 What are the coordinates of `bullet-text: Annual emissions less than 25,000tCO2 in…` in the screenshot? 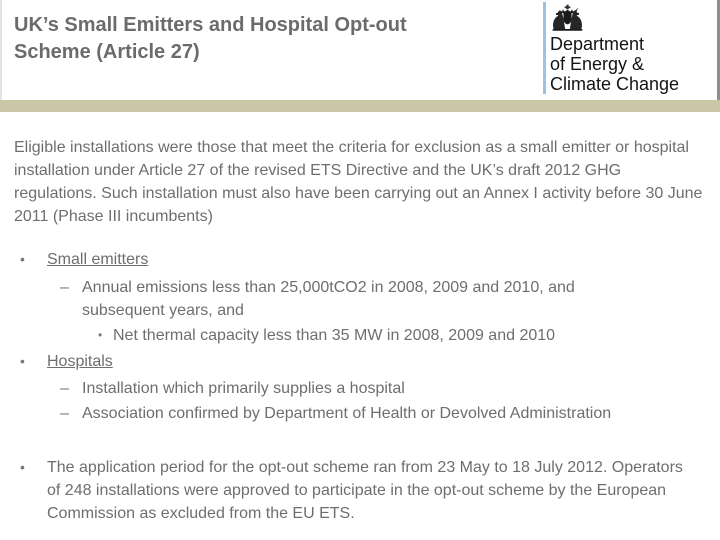 It's located at (328, 299).